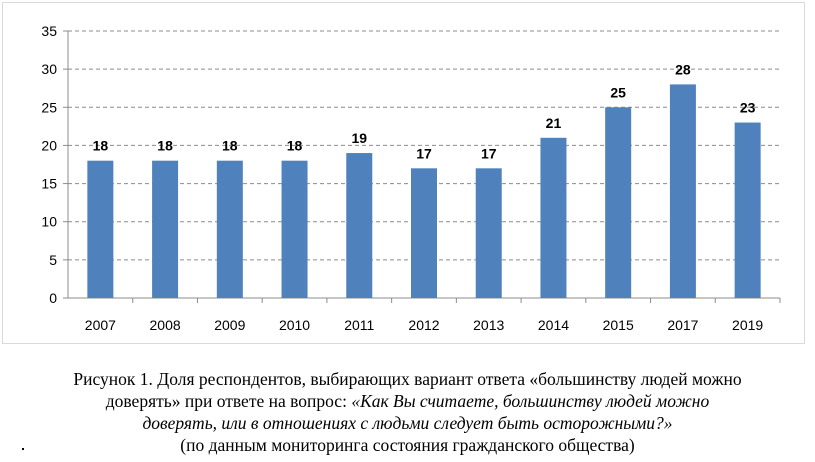 Image resolution: width=815 pixels, height=462 pixels. Describe the element at coordinates (165, 229) in the screenshot. I see `bar-2008` at that location.